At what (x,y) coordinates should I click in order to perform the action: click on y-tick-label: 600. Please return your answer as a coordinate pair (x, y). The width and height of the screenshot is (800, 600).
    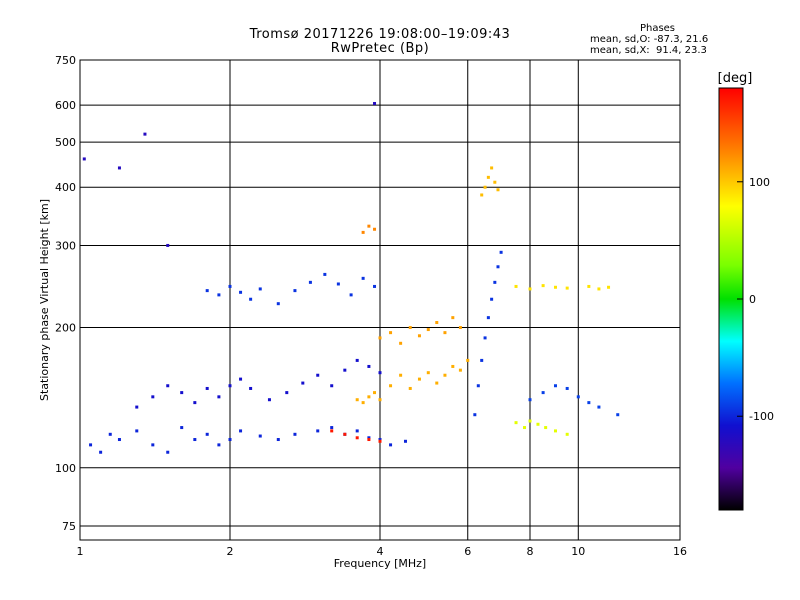
    Looking at the image, I should click on (65, 105).